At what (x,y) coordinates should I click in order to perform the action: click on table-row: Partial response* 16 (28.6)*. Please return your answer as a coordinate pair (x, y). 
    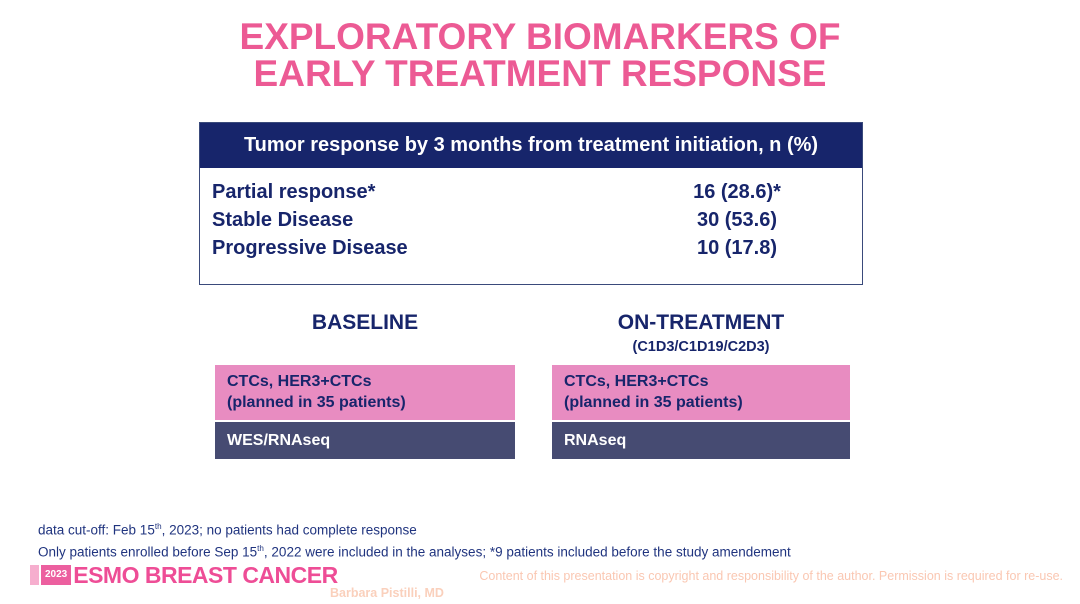
    Looking at the image, I should click on (531, 192).